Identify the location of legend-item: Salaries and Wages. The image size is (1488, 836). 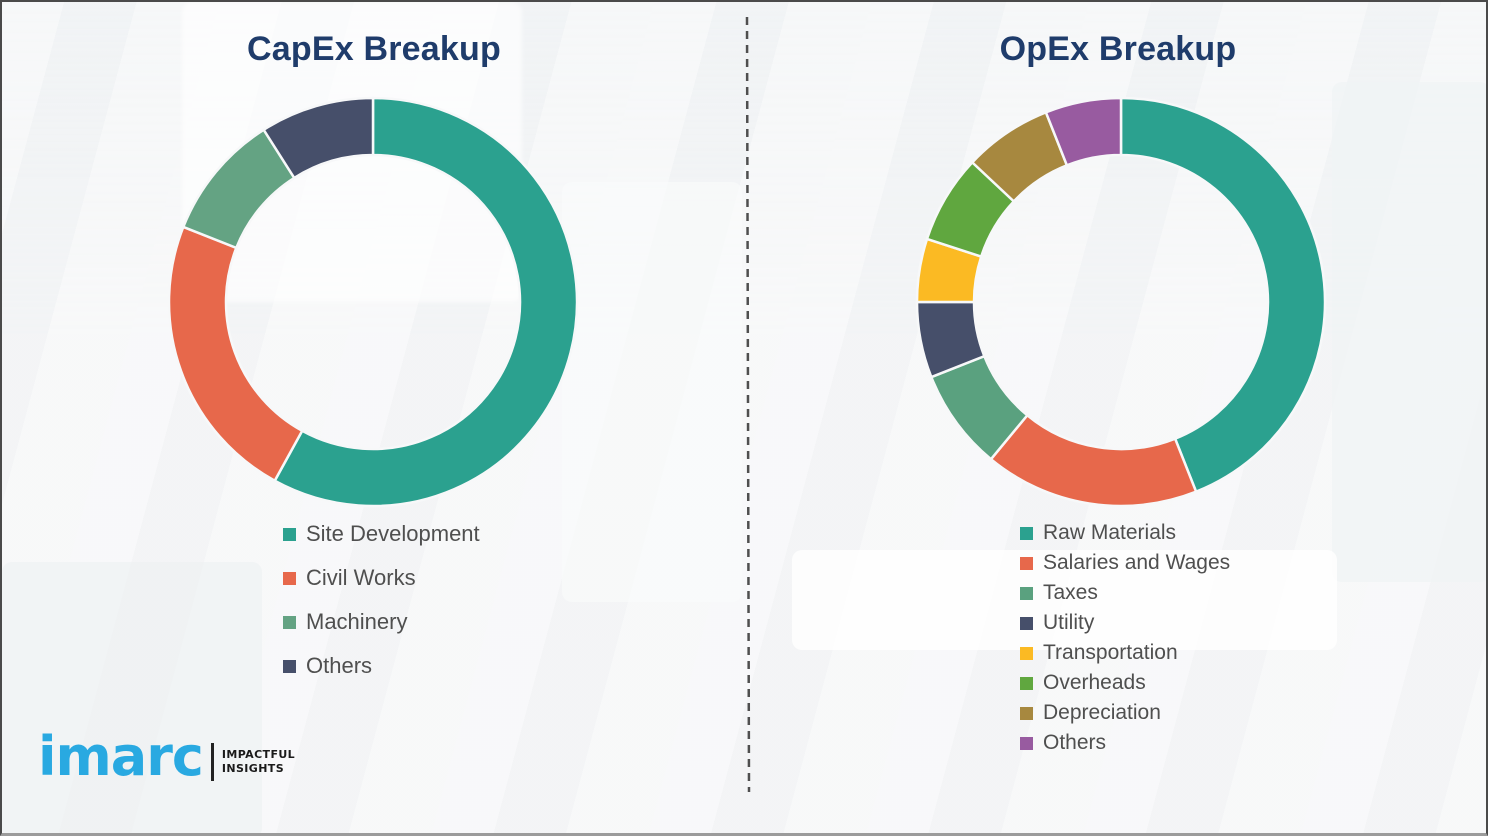
(1125, 563).